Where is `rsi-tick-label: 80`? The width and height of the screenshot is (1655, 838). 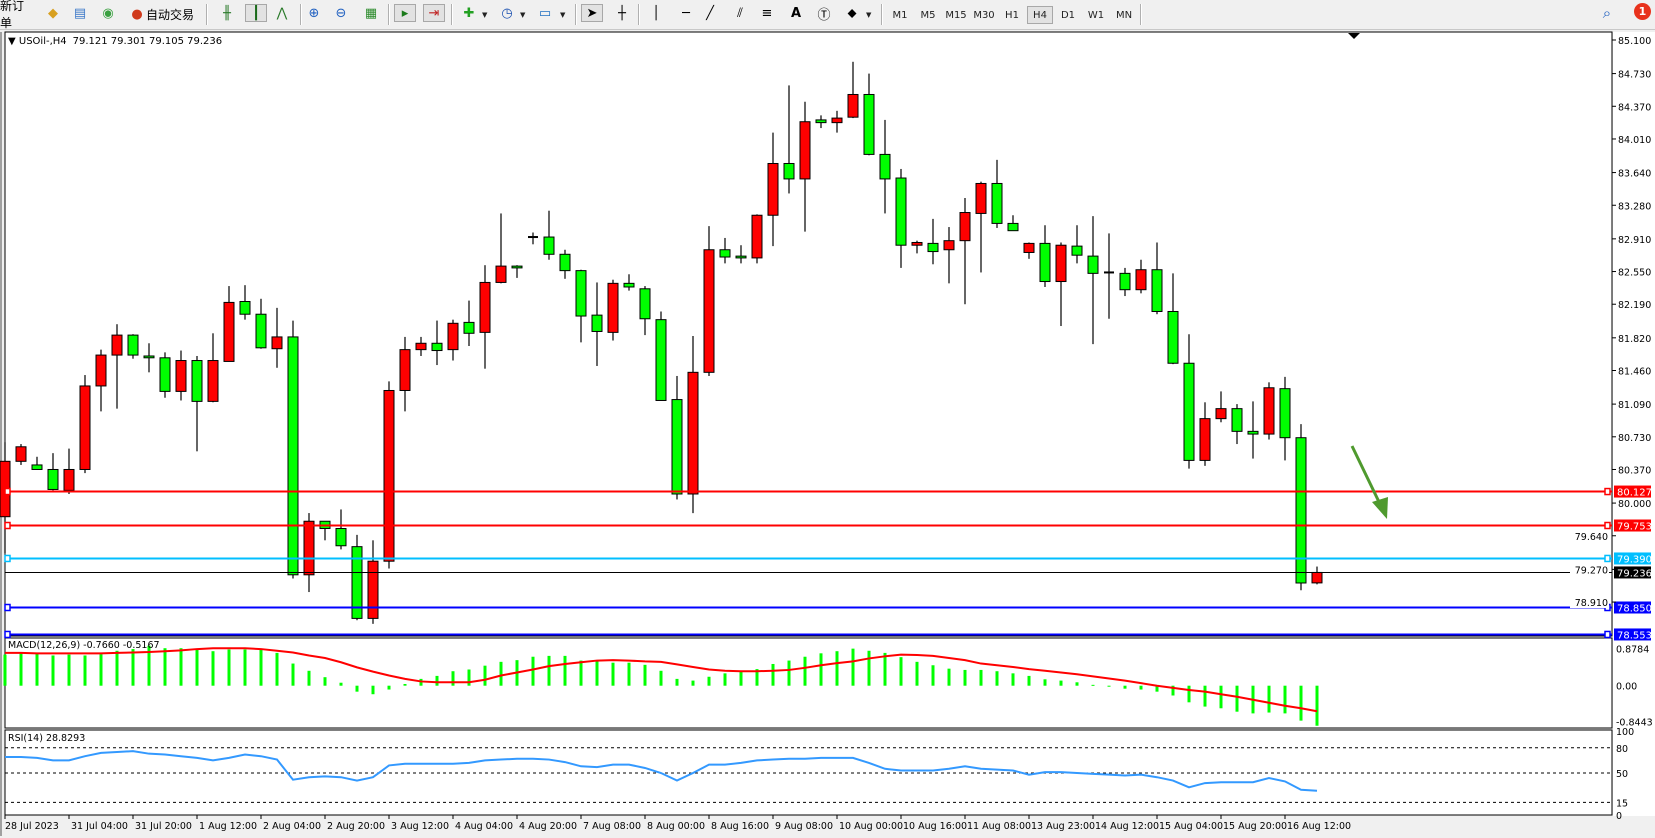 rsi-tick-label: 80 is located at coordinates (1622, 749).